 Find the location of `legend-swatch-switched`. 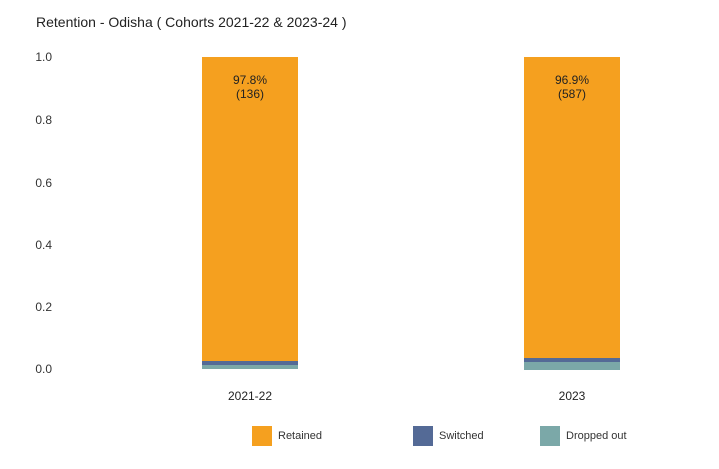

legend-swatch-switched is located at coordinates (423, 436).